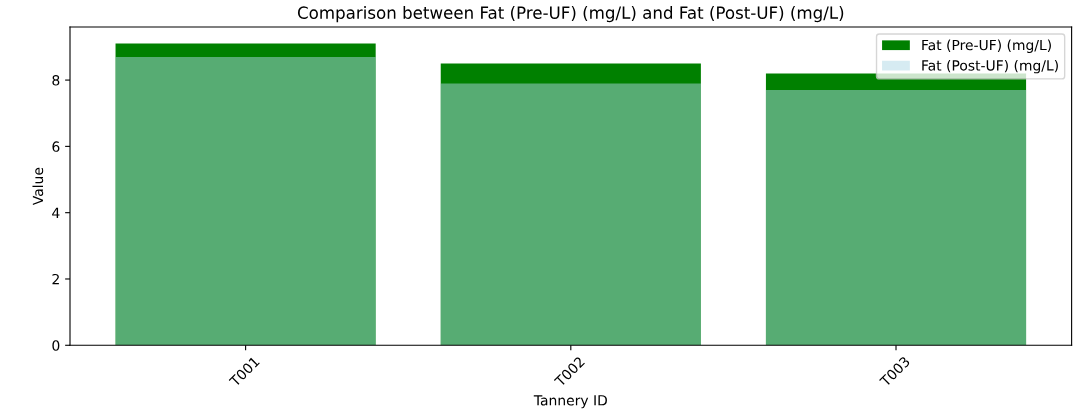  Describe the element at coordinates (570, 402) in the screenshot. I see `x-axis-title: Tannery ID` at that location.